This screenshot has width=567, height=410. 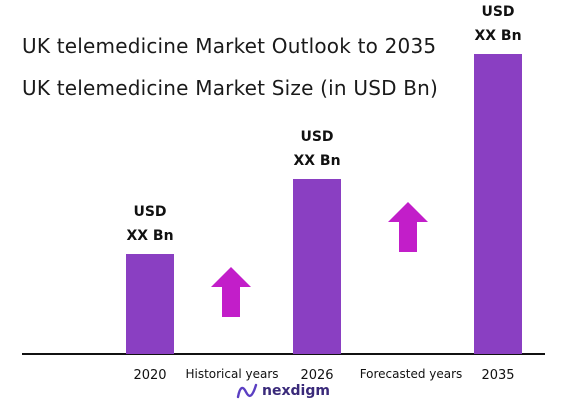 I want to click on bar-label-2035-1: USD, so click(x=497, y=12).